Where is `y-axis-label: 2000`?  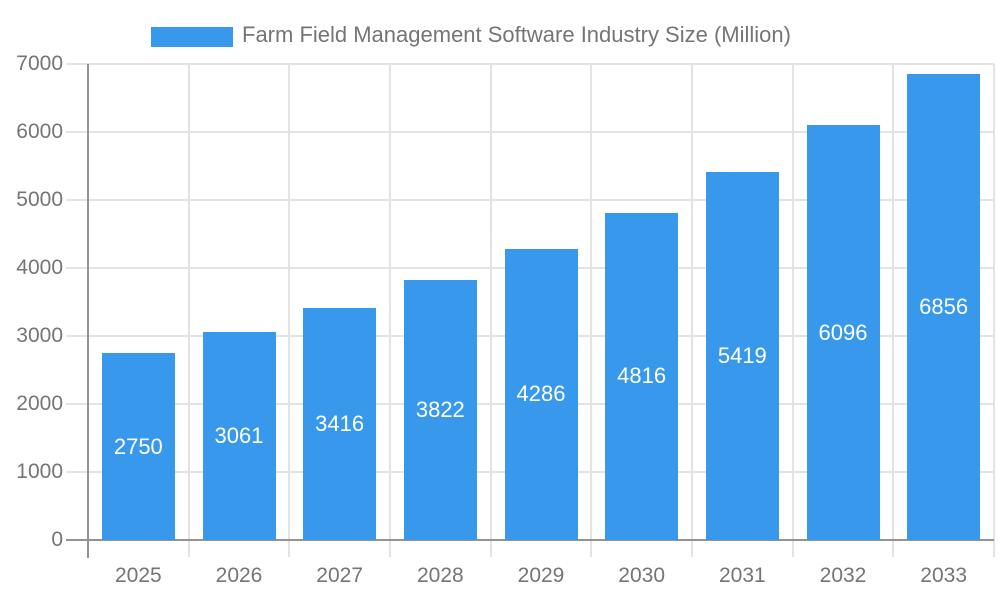
y-axis-label: 2000 is located at coordinates (39, 403).